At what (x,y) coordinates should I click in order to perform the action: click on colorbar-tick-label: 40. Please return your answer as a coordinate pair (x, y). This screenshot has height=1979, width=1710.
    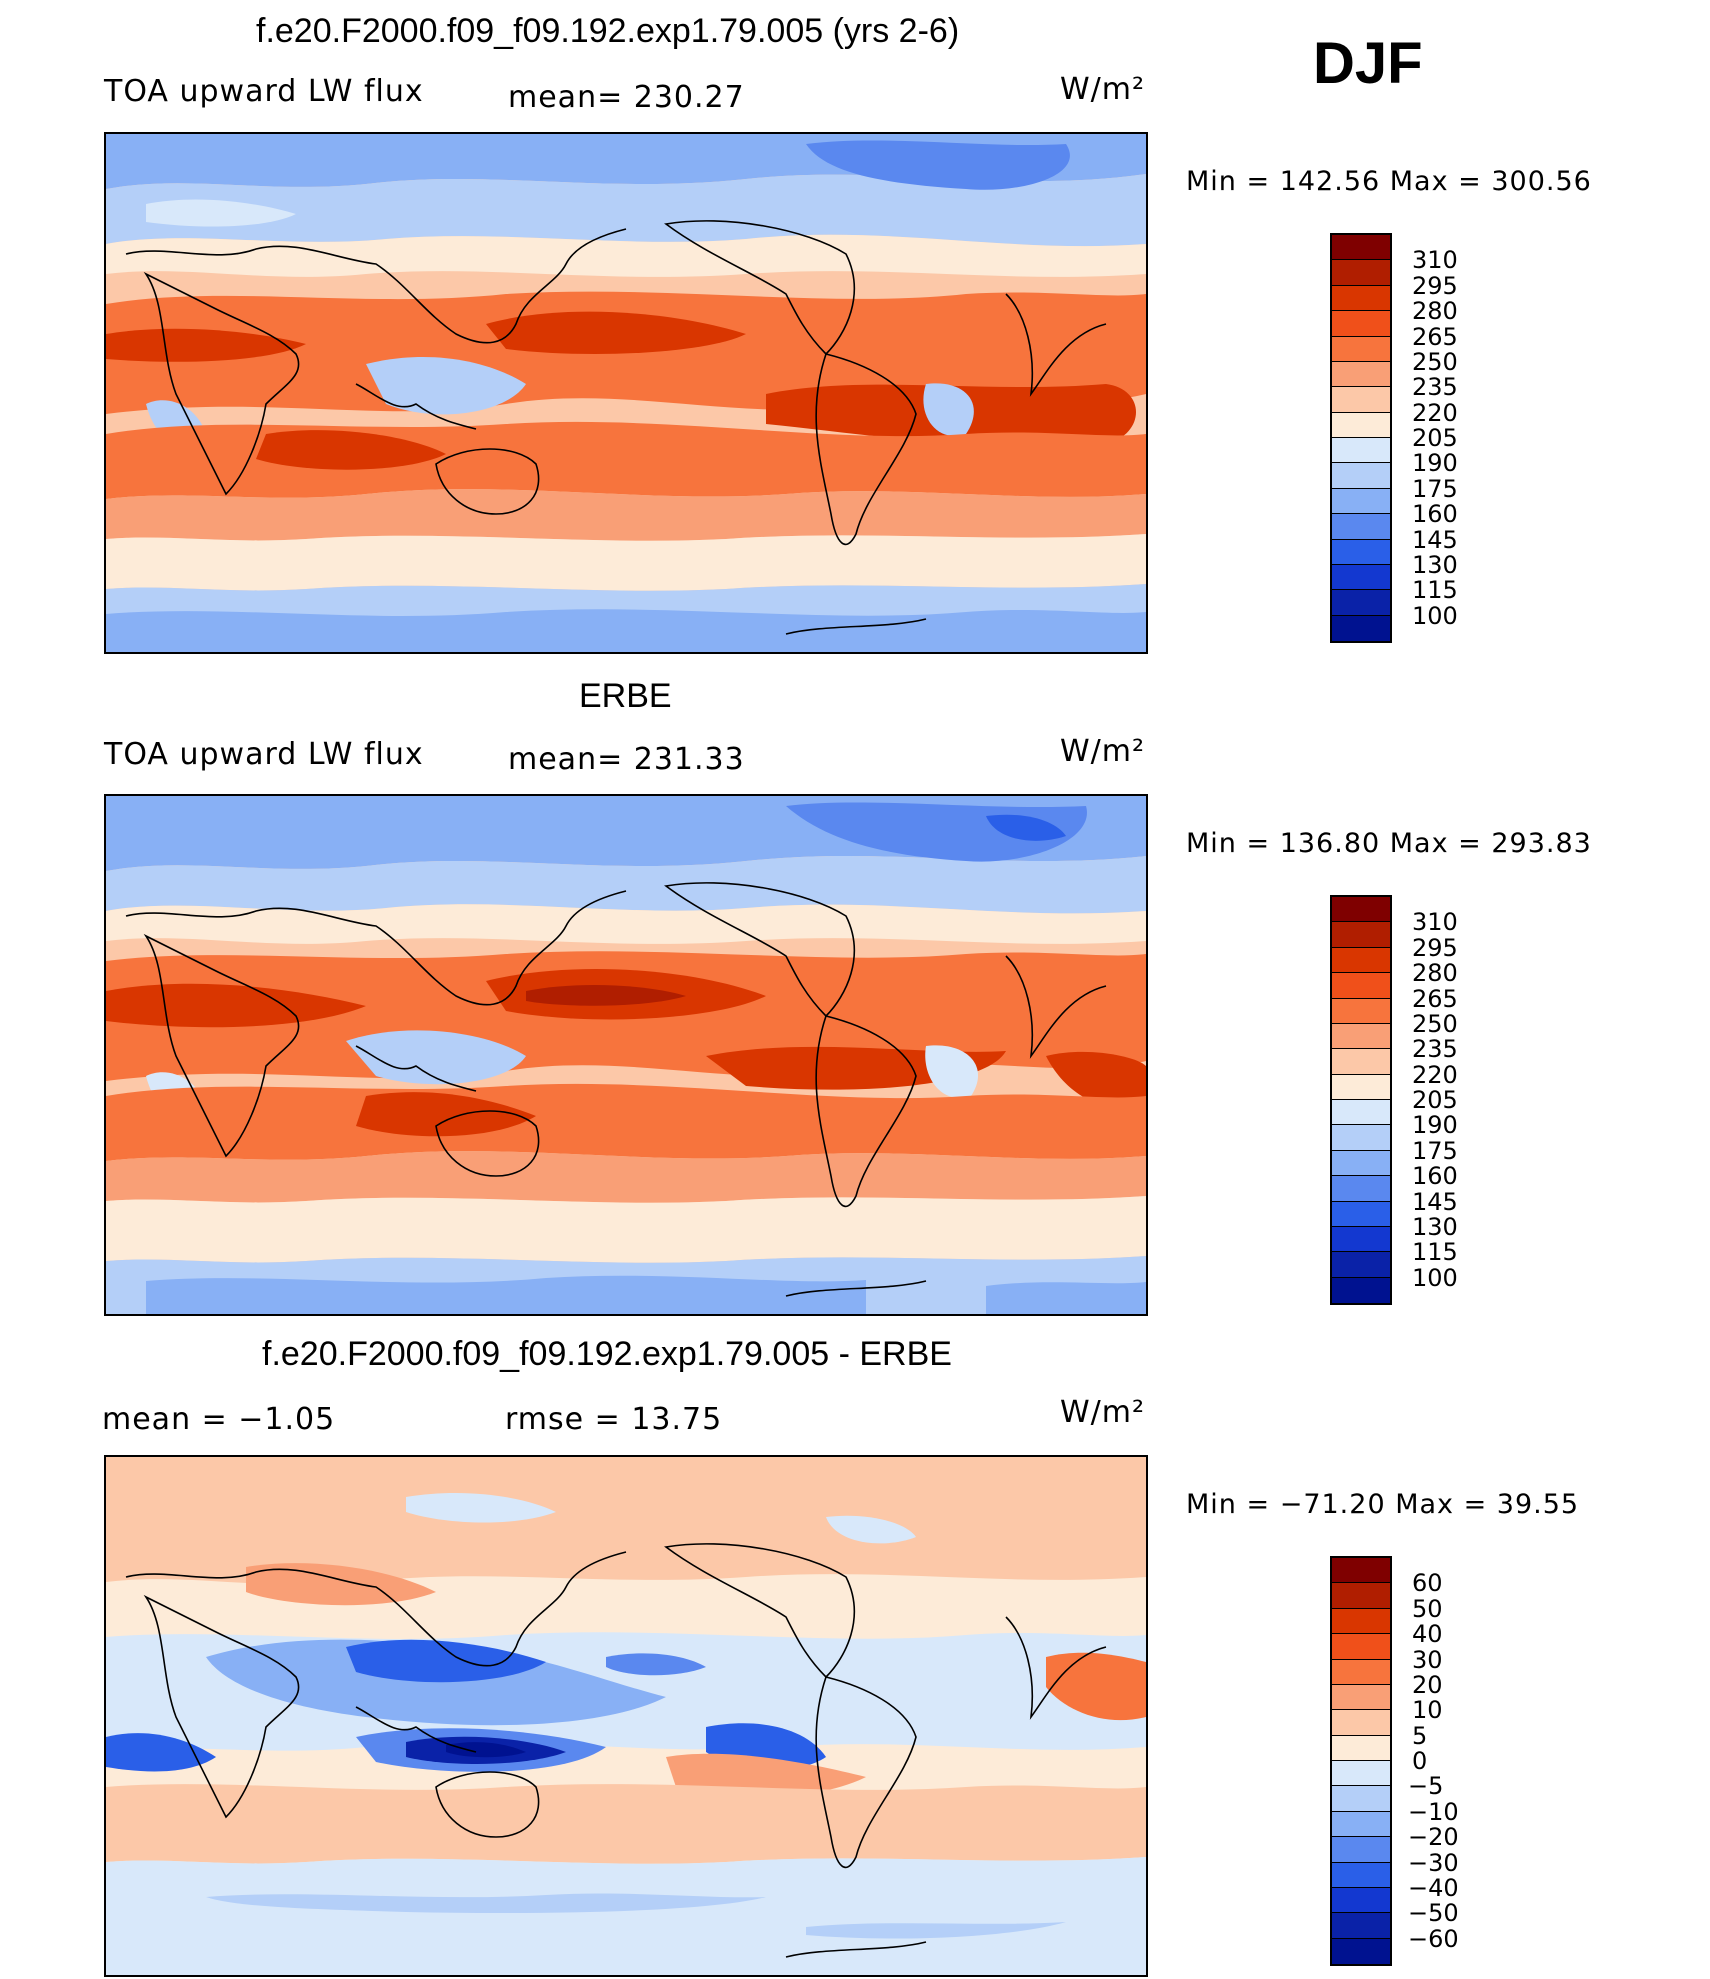
    Looking at the image, I should click on (1427, 1634).